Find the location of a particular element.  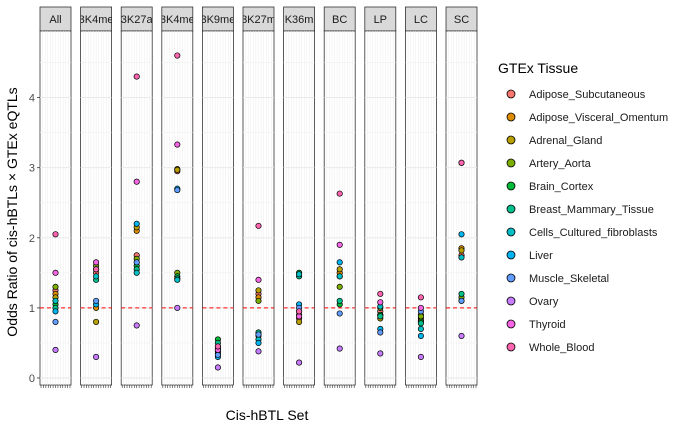

legend-label: Adipose_Visceral_Omentum is located at coordinates (598, 118).